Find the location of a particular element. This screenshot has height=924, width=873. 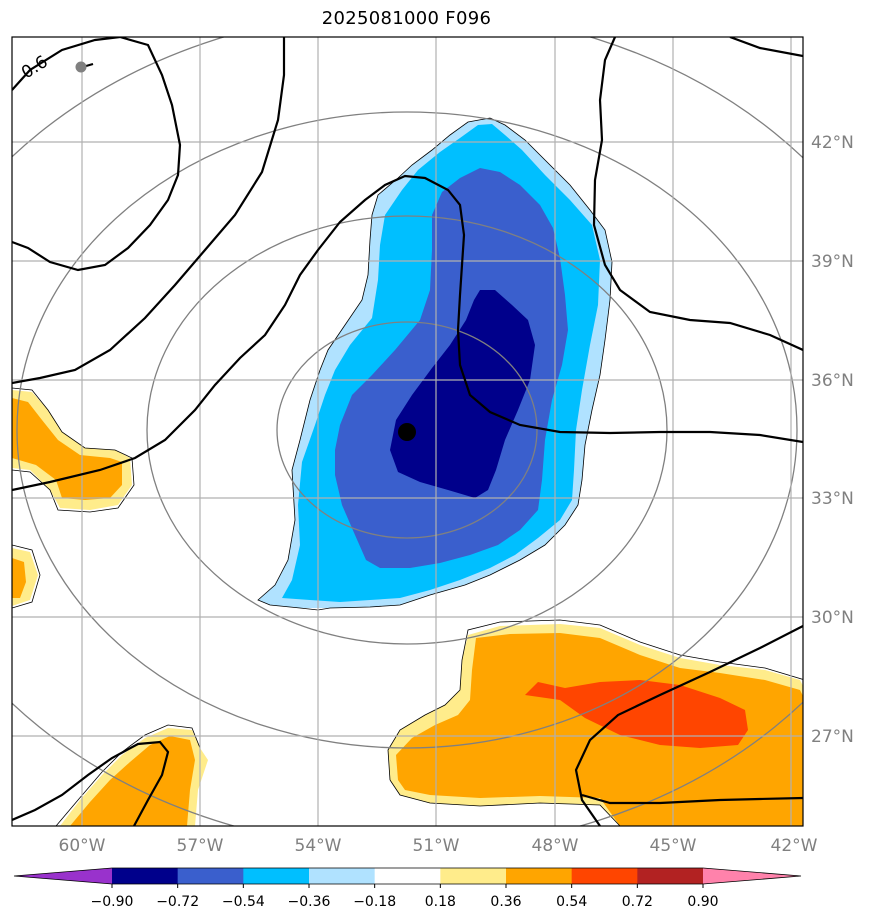

colorbar-tick-label: −0.54 is located at coordinates (243, 902).